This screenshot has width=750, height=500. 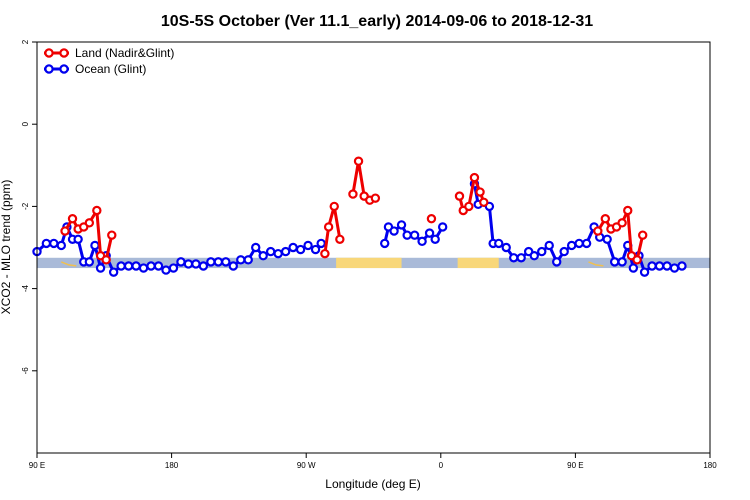 What do you see at coordinates (25, 371) in the screenshot?
I see `y-tick-label: -6` at bounding box center [25, 371].